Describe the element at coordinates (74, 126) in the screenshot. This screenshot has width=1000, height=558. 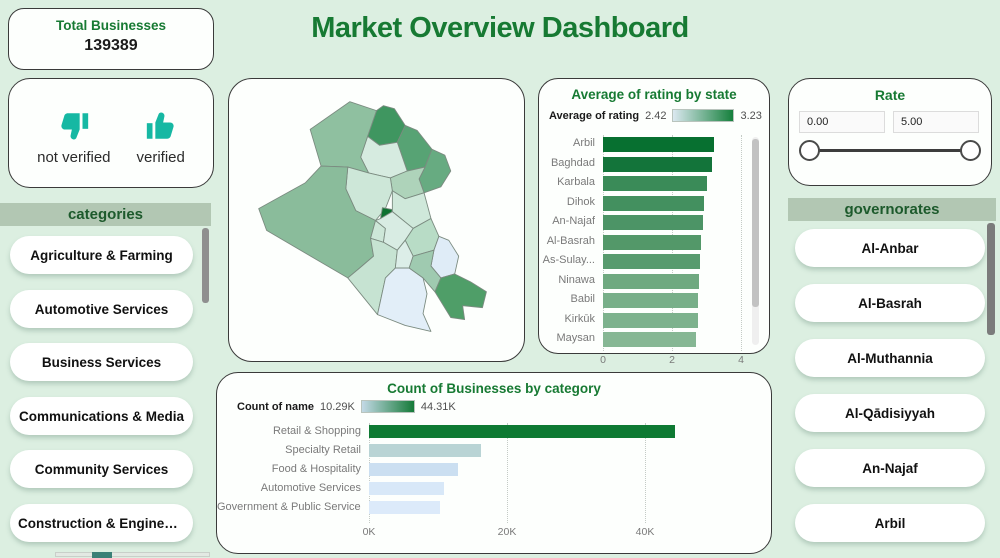
I see `thumbs-down-icon` at that location.